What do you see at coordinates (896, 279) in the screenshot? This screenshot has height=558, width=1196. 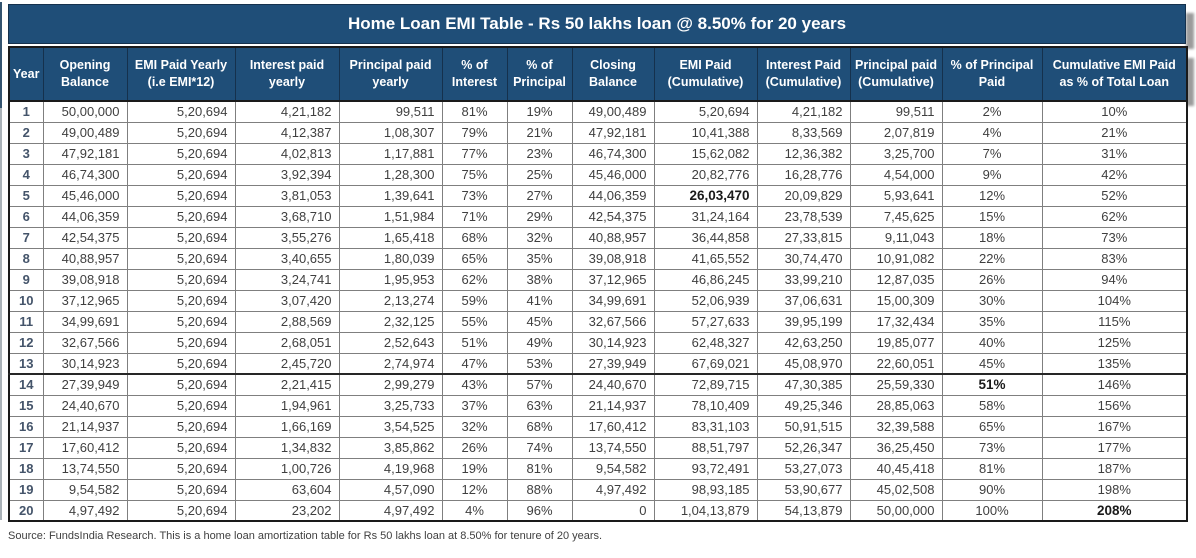 I see `data-cell: 12,87,035` at bounding box center [896, 279].